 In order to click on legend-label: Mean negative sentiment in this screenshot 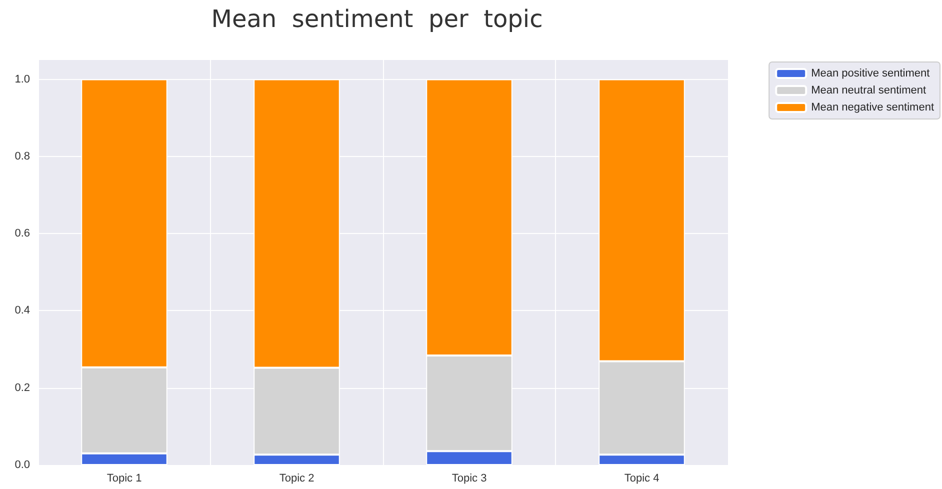, I will do `click(872, 108)`.